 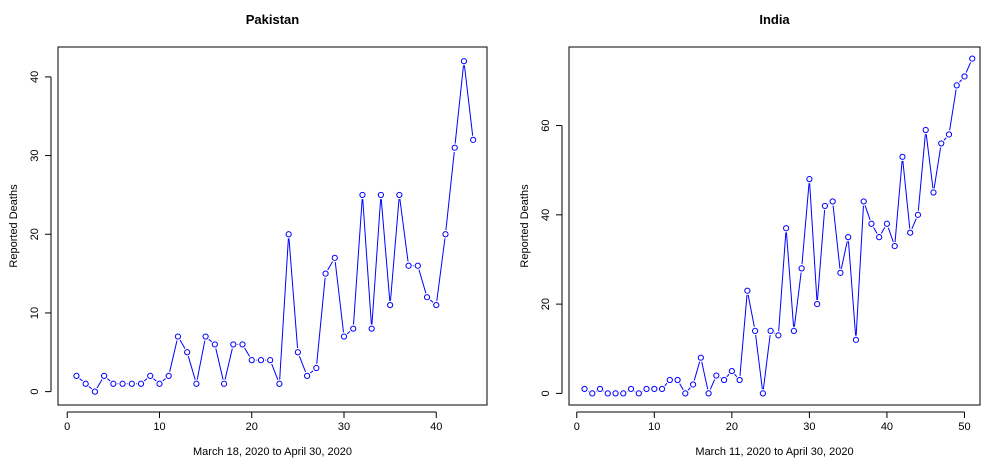 I want to click on chart-title: Pakistan, so click(x=273, y=19).